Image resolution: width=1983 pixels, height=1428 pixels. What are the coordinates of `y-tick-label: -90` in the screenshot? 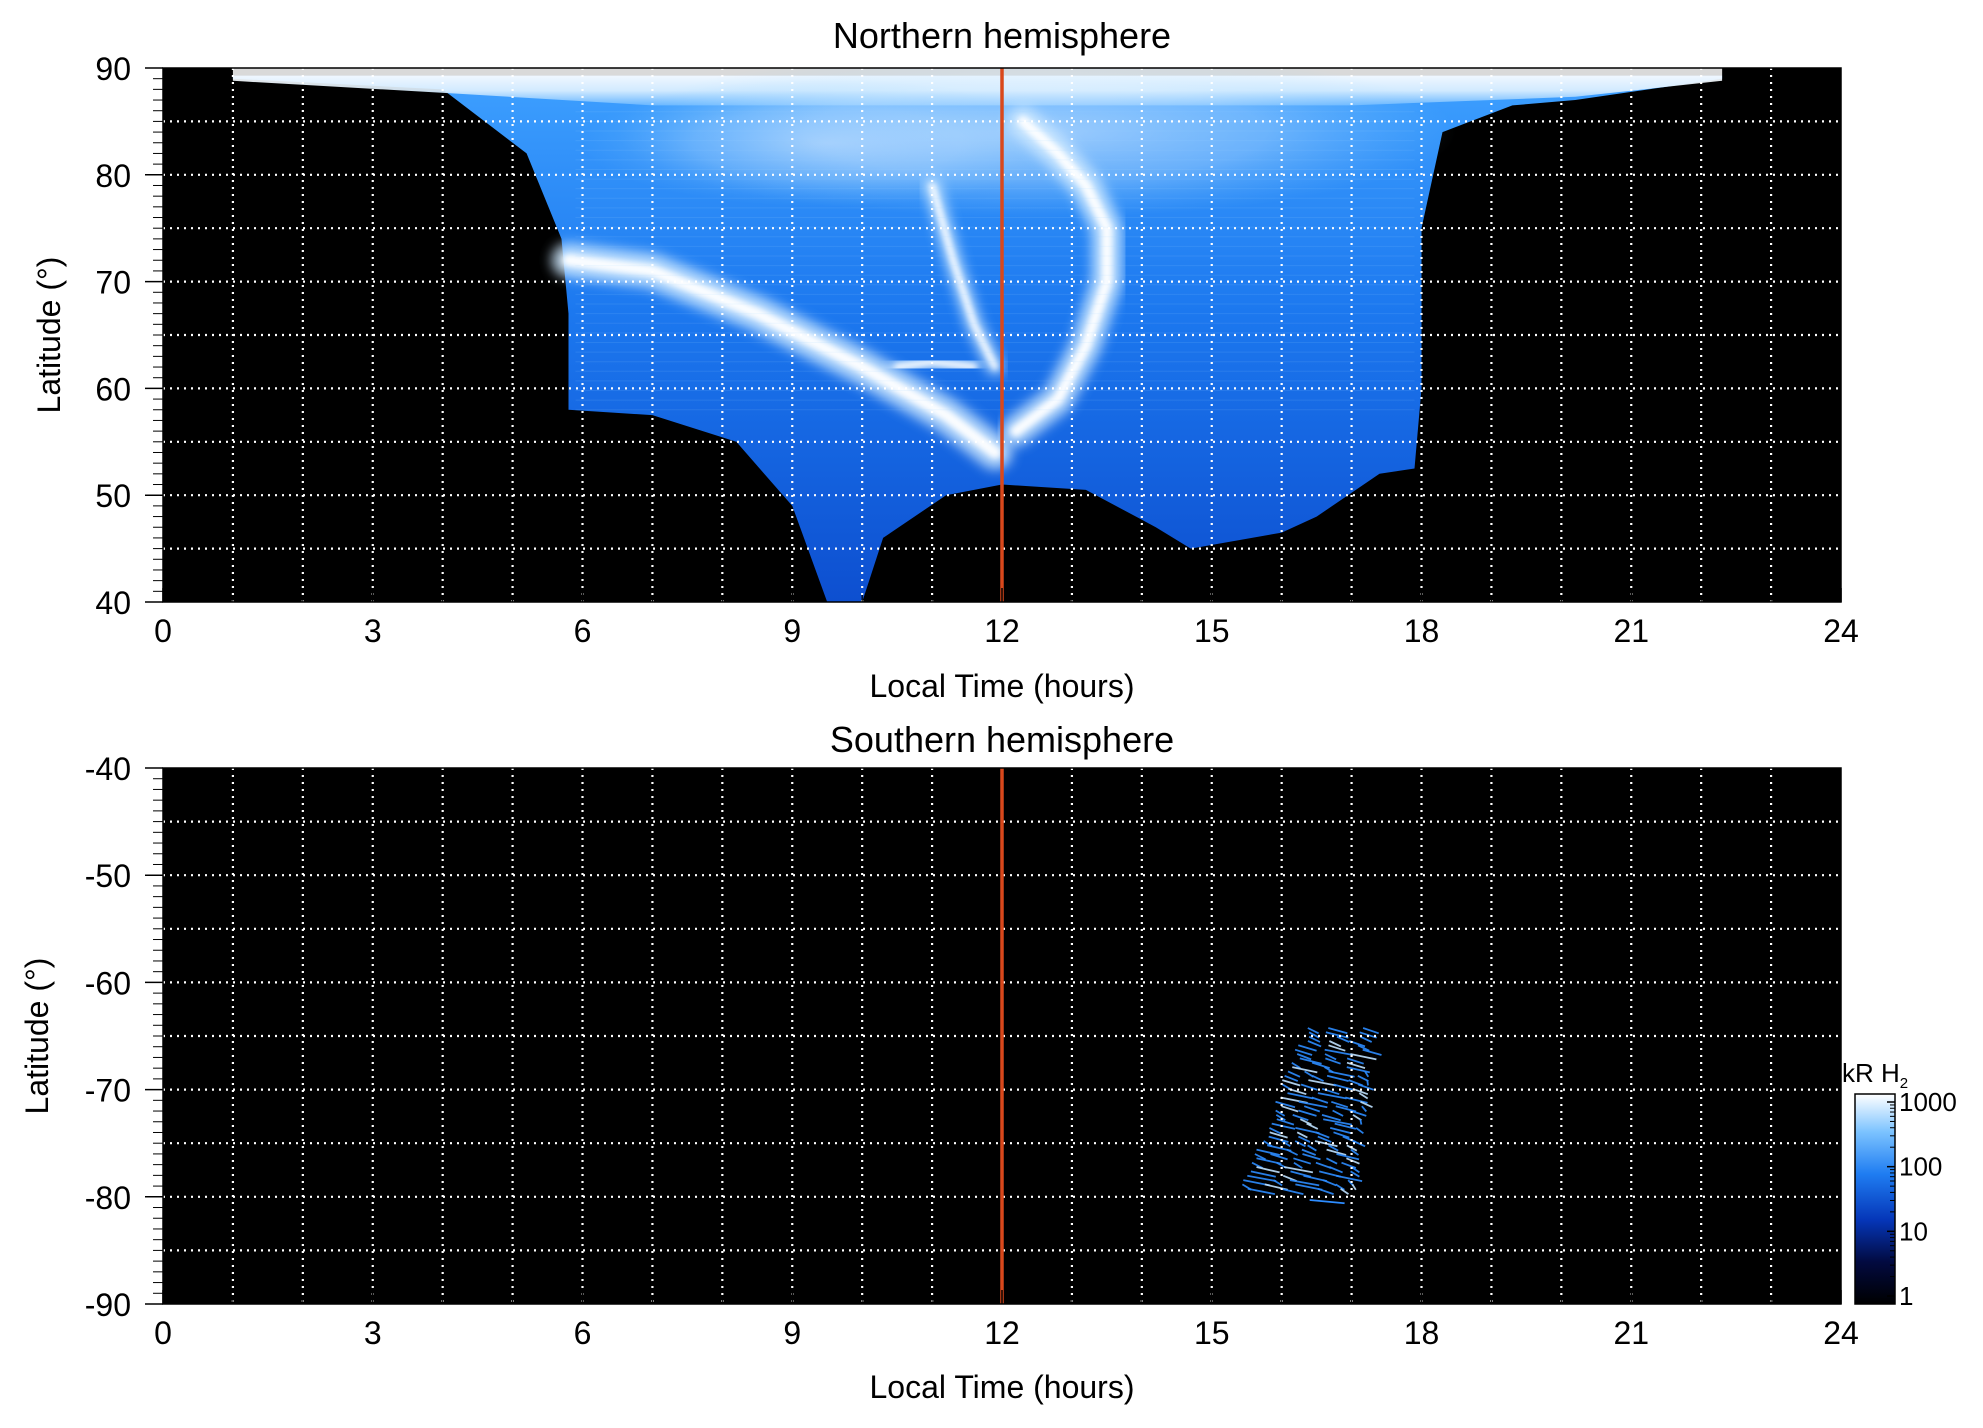 It's located at (108, 1305).